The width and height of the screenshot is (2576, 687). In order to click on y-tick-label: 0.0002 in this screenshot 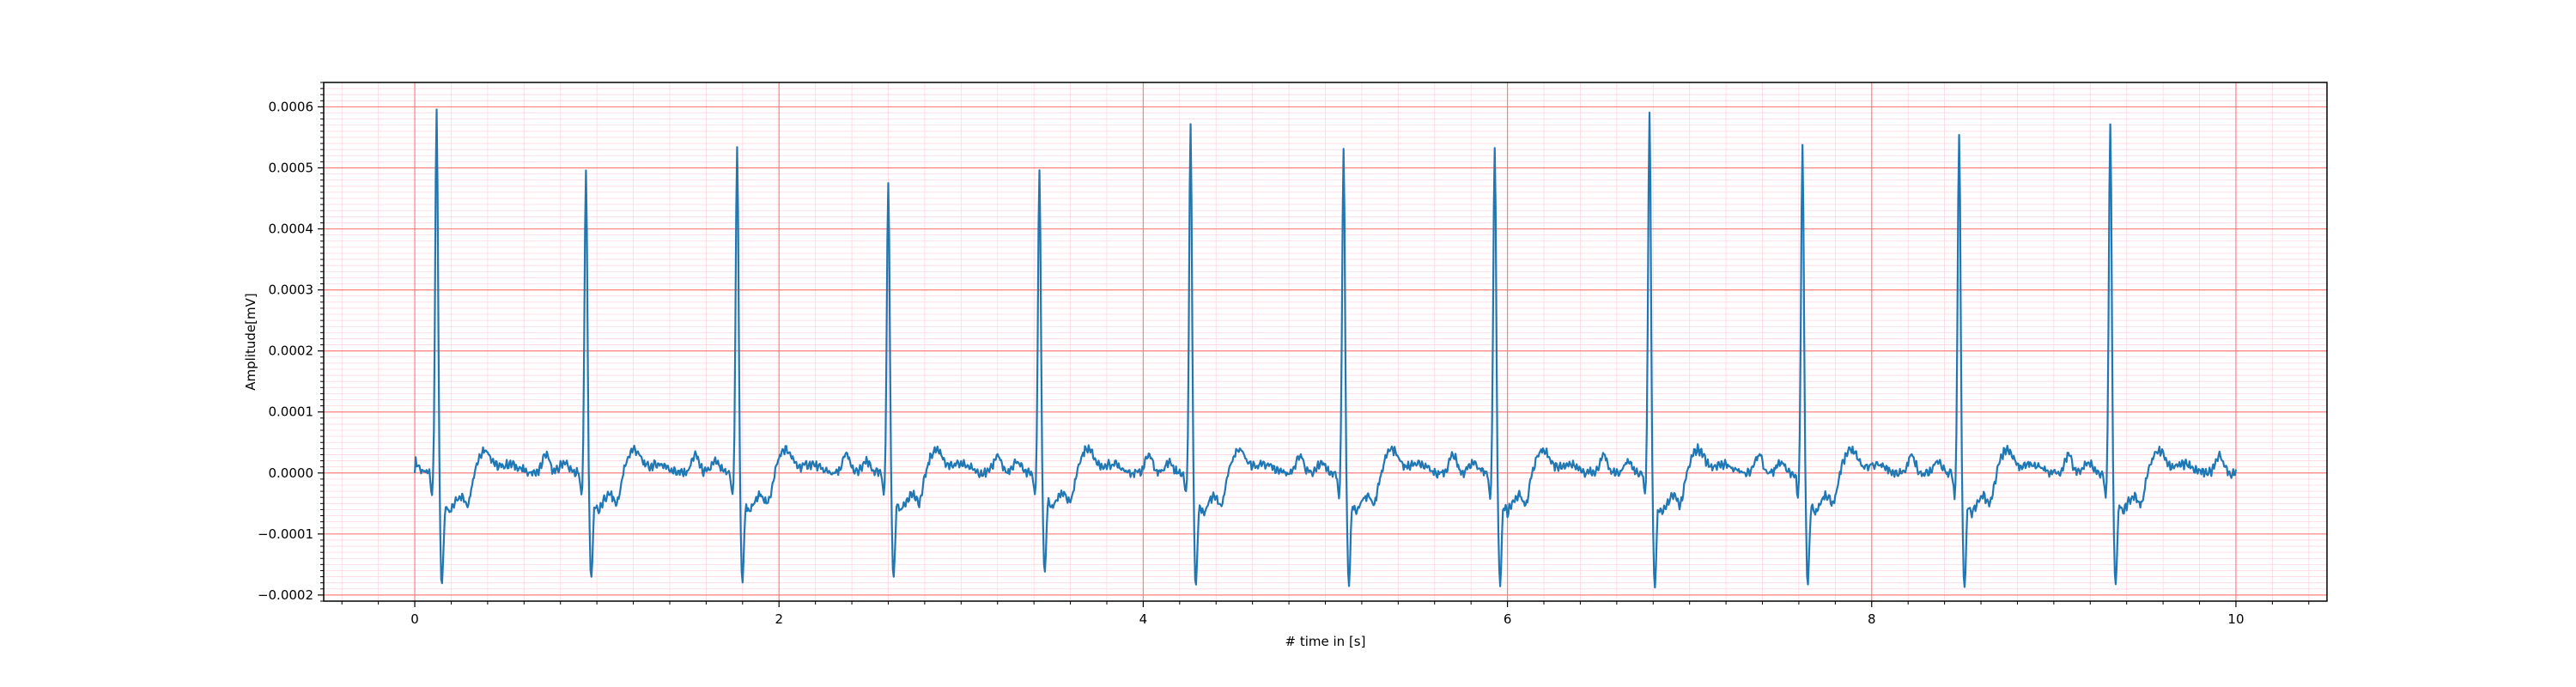, I will do `click(291, 351)`.